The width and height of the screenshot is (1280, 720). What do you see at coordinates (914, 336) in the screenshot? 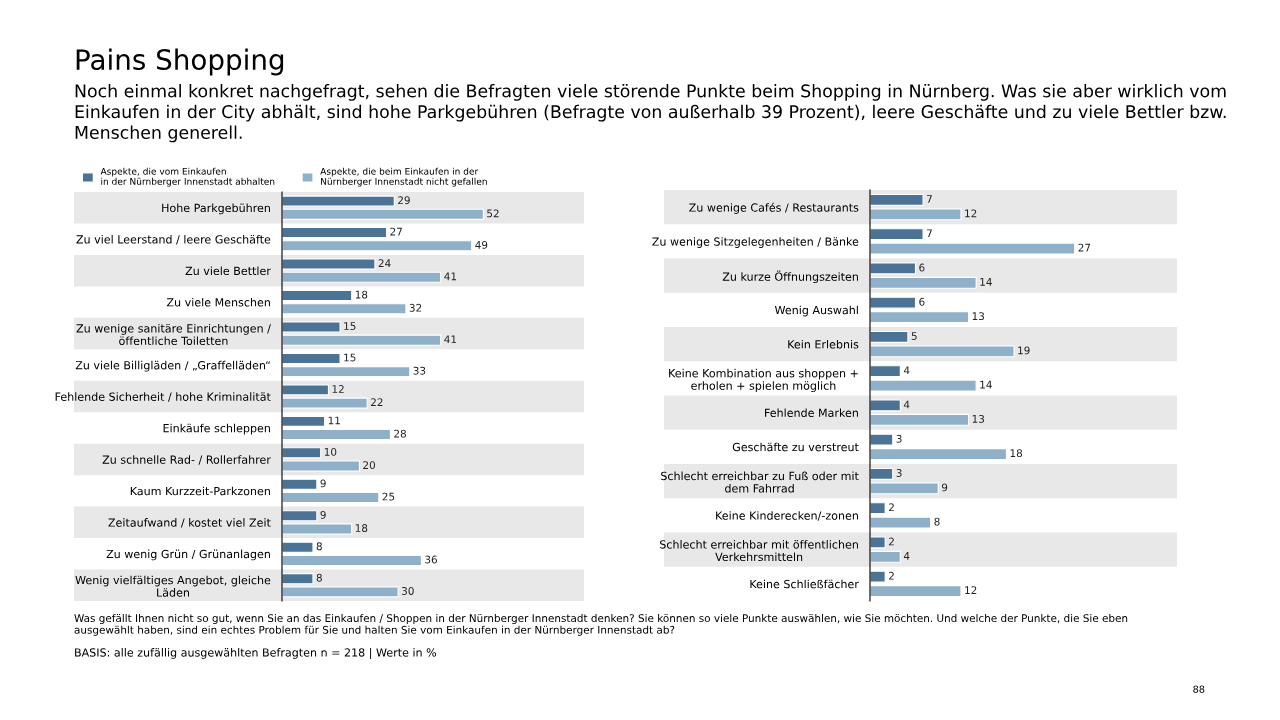
I see `data-label: 5` at bounding box center [914, 336].